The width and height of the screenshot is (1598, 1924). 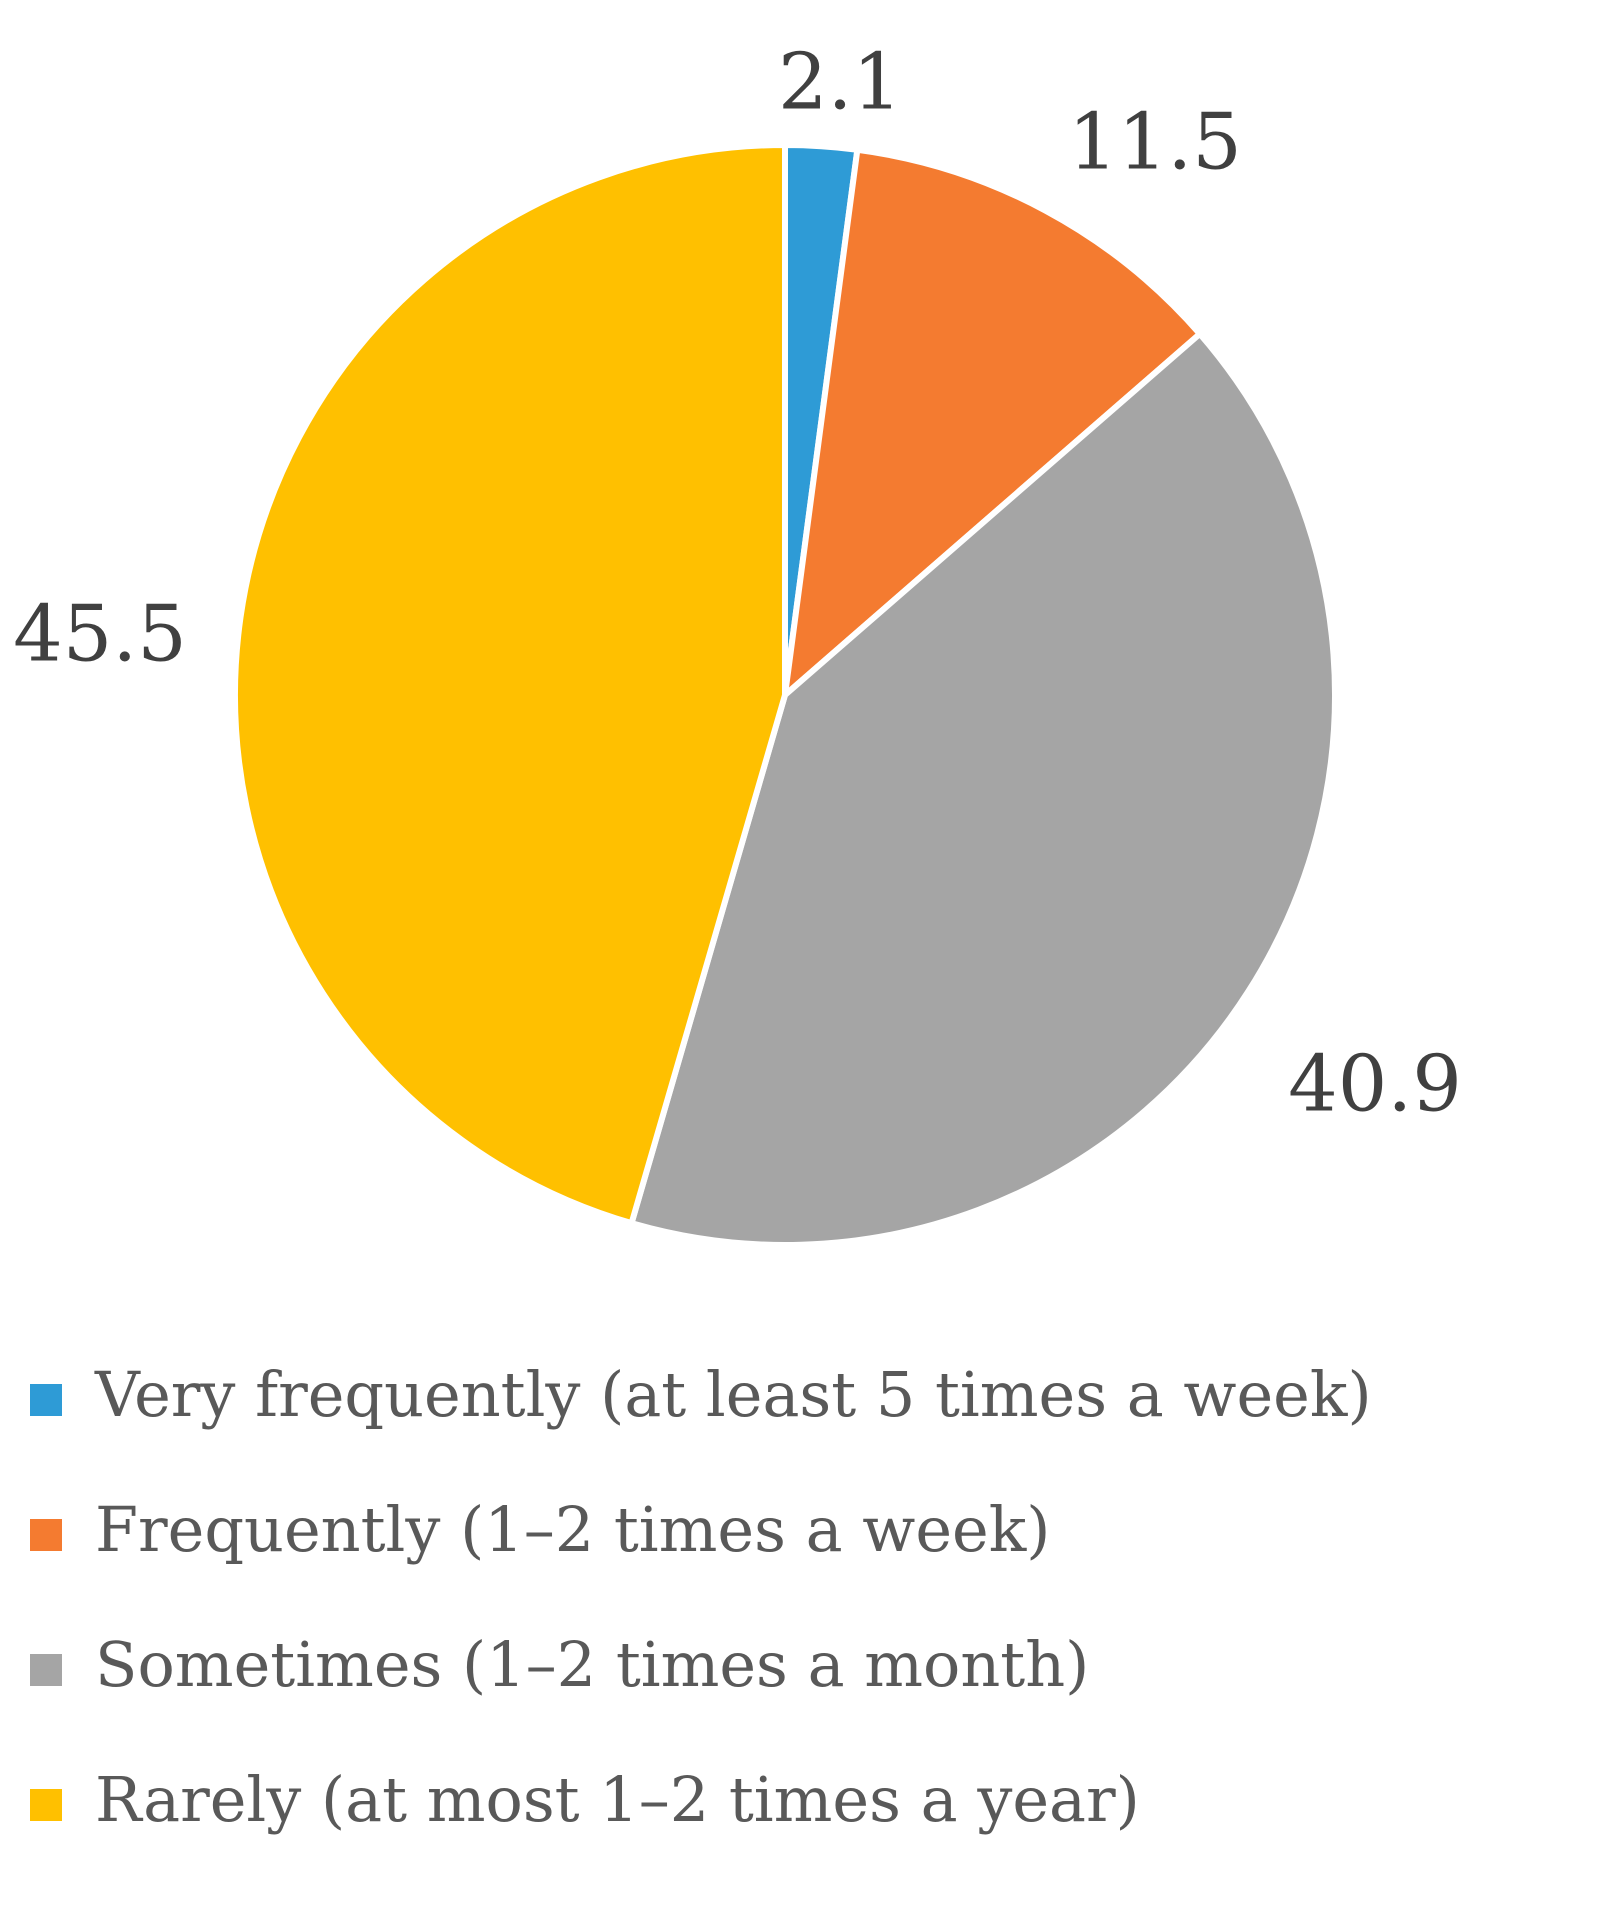 What do you see at coordinates (573, 1529) in the screenshot?
I see `legend-label-frequently: Frequently (1–2 times a week)` at bounding box center [573, 1529].